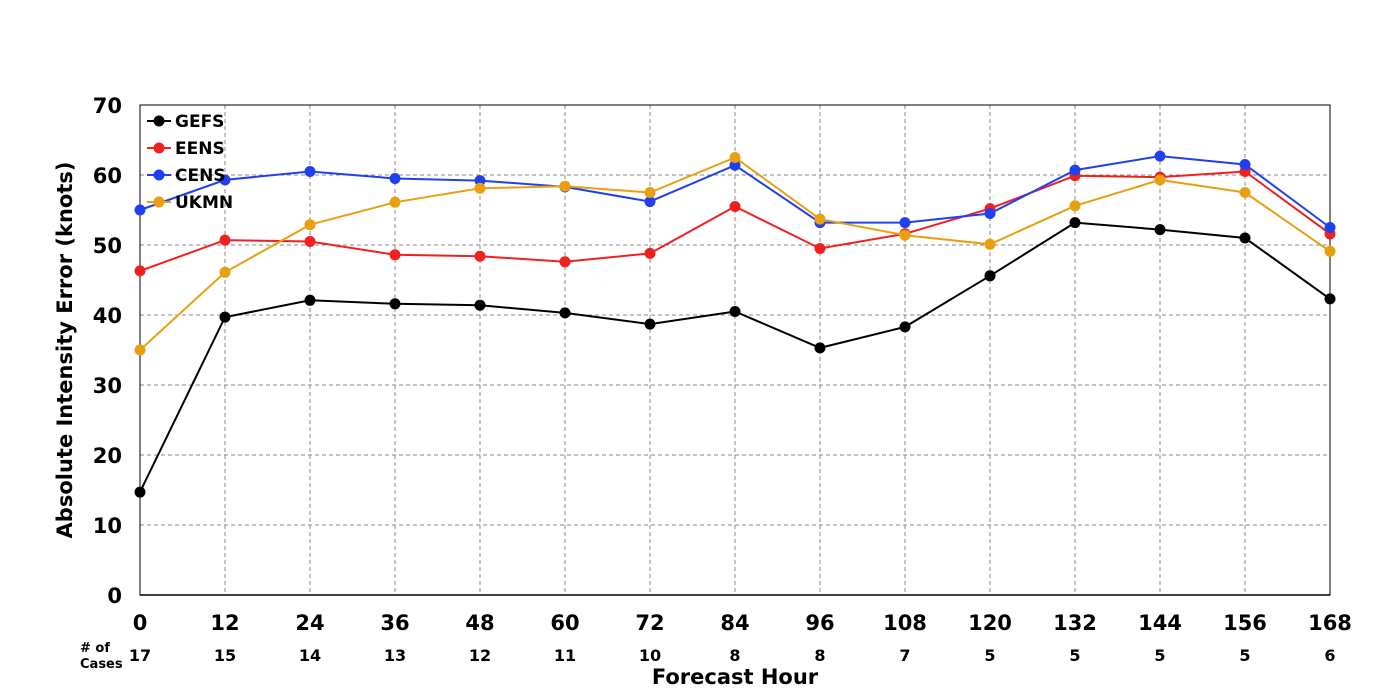 The width and height of the screenshot is (1400, 700). I want to click on legend-label: EENS, so click(200, 149).